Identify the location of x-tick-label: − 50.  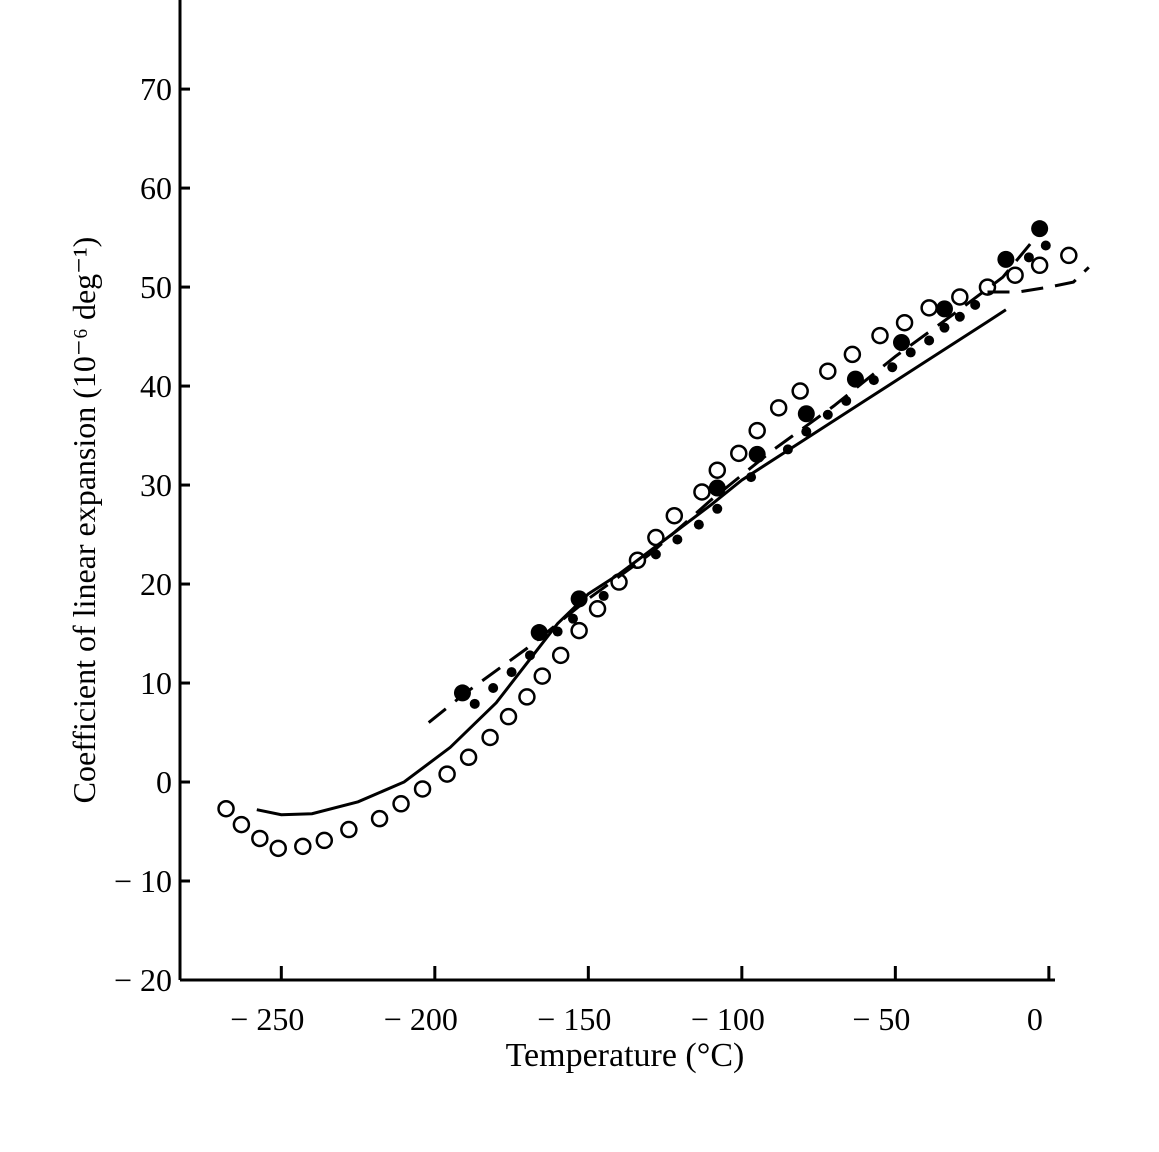
(881, 1019).